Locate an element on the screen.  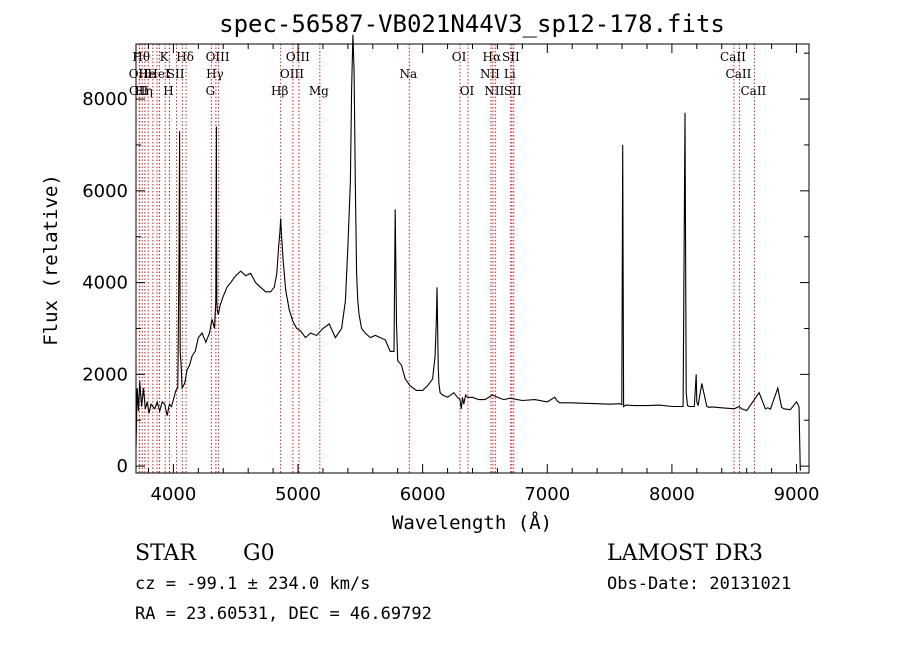
object-subclass: G0 is located at coordinates (259, 553).